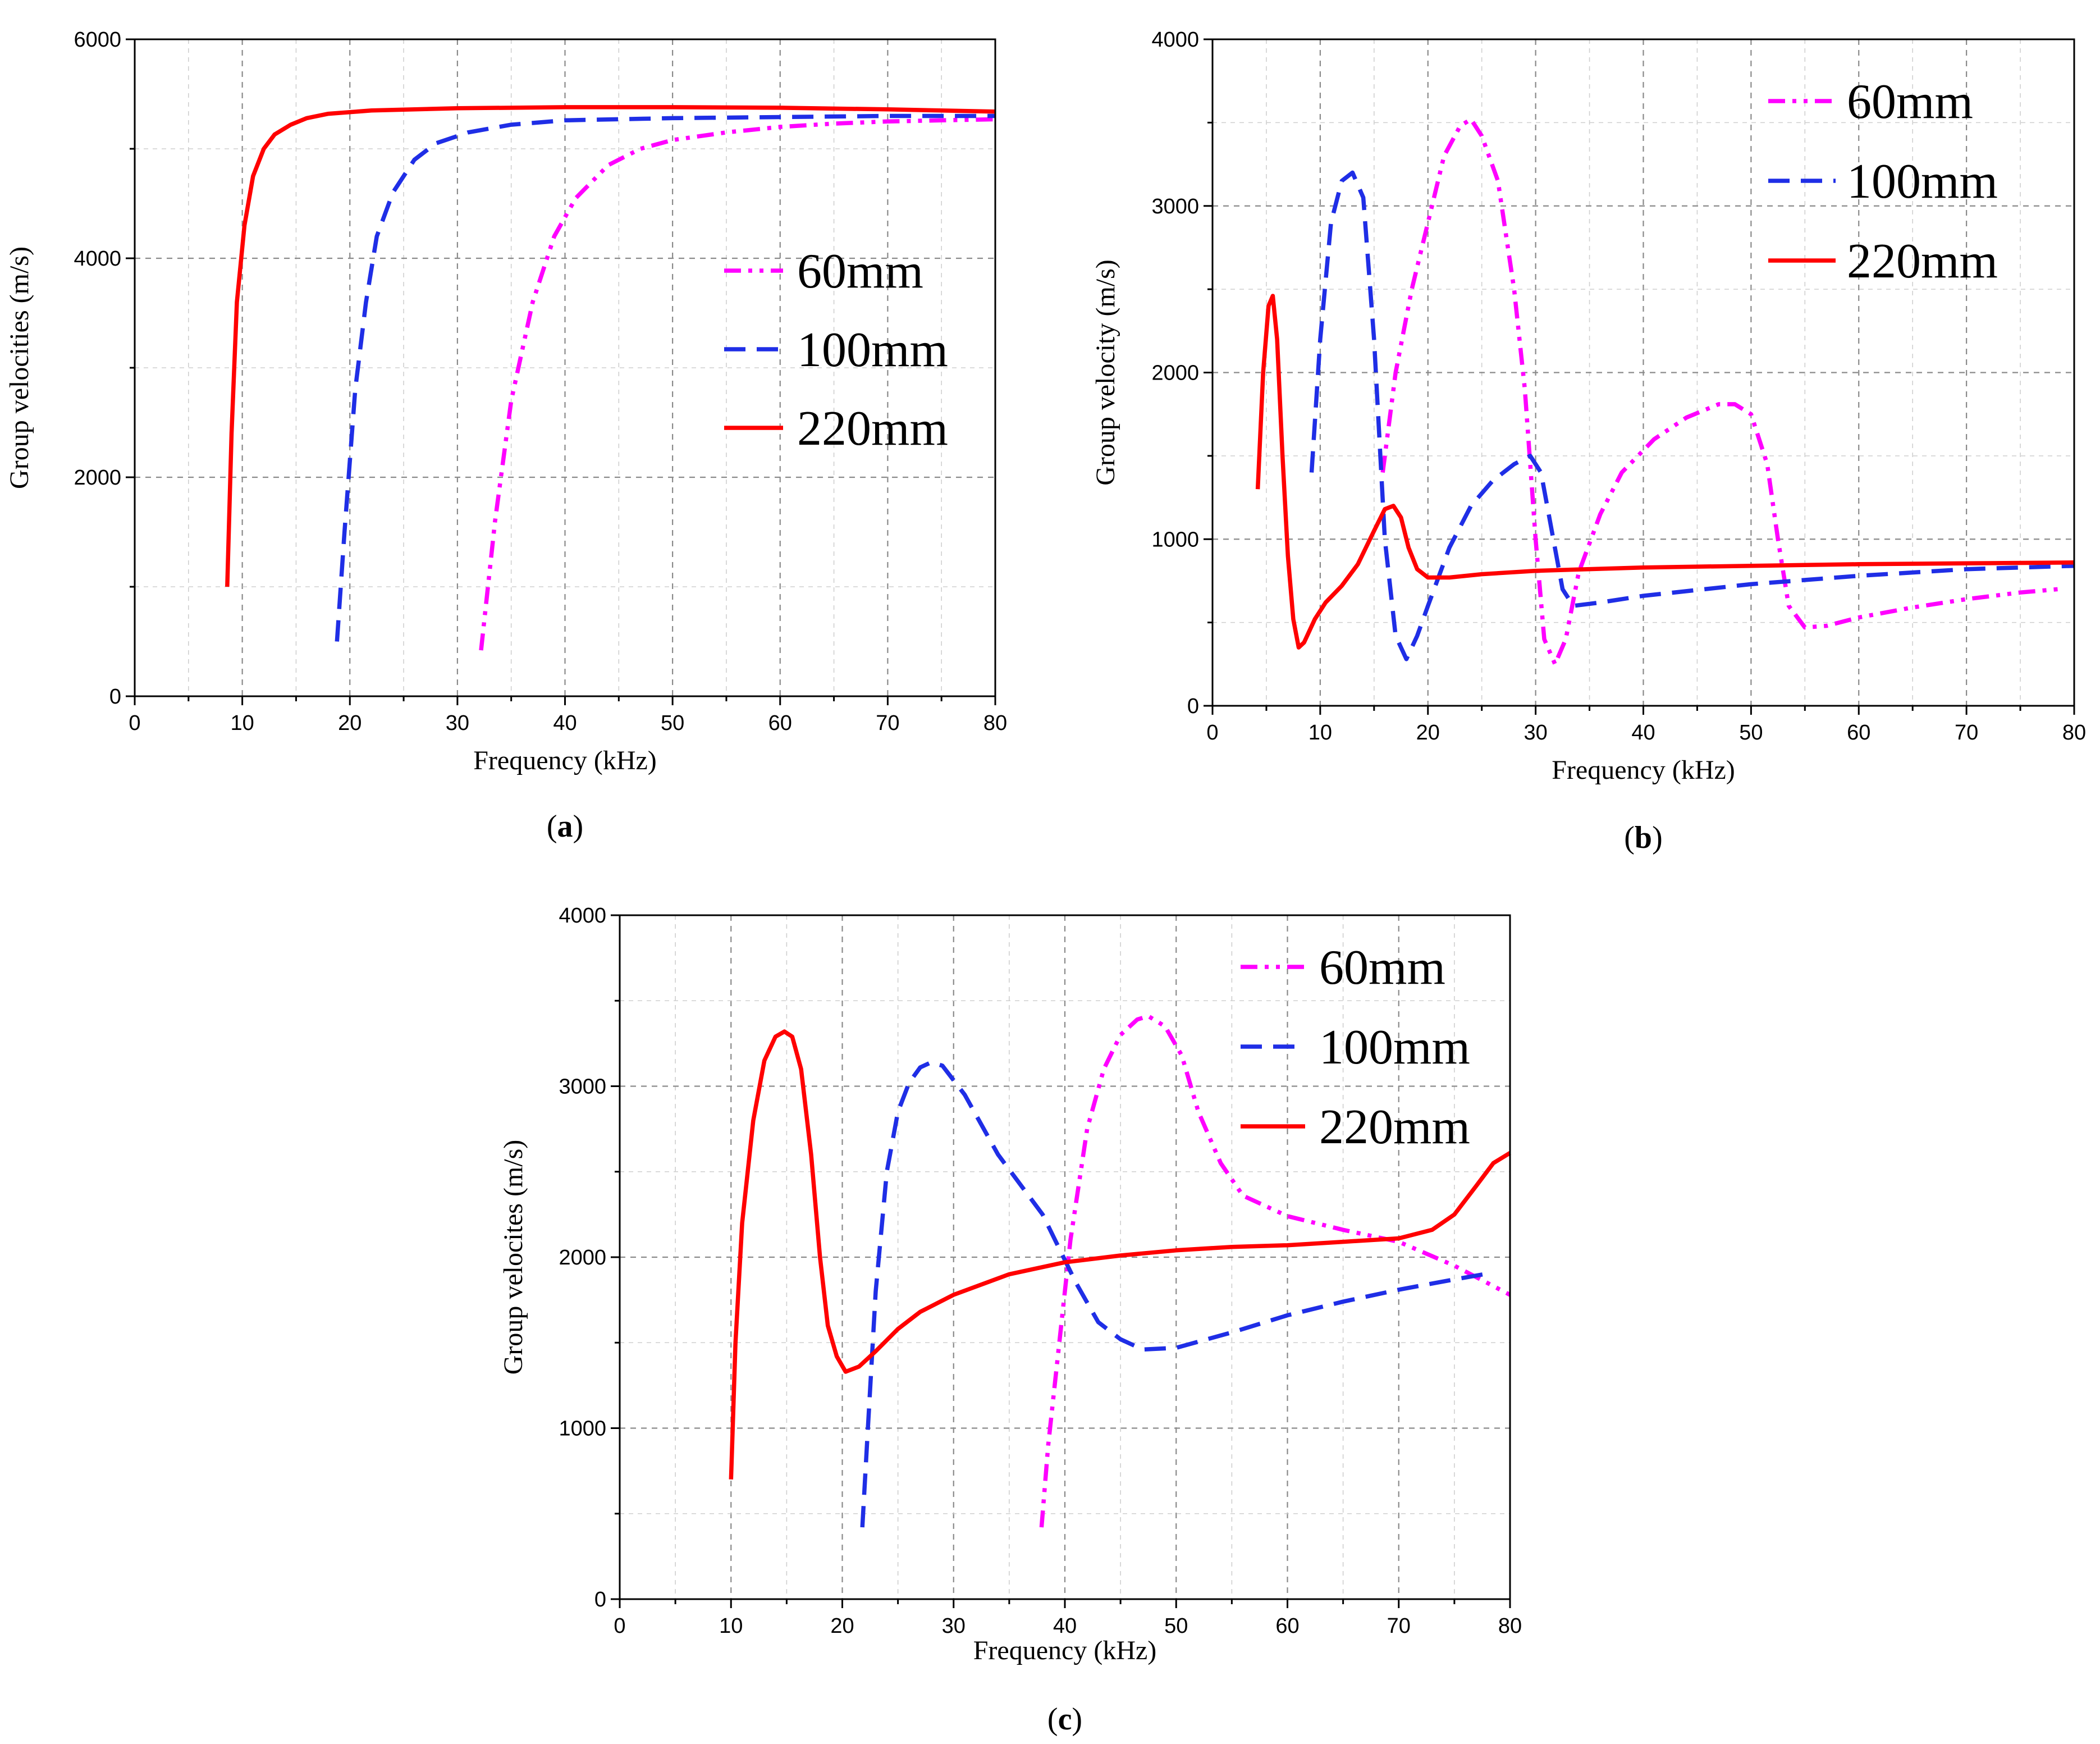 The height and width of the screenshot is (1744, 2100). What do you see at coordinates (1106, 372) in the screenshot?
I see `y-axis-title: Group velocity (m/s)` at bounding box center [1106, 372].